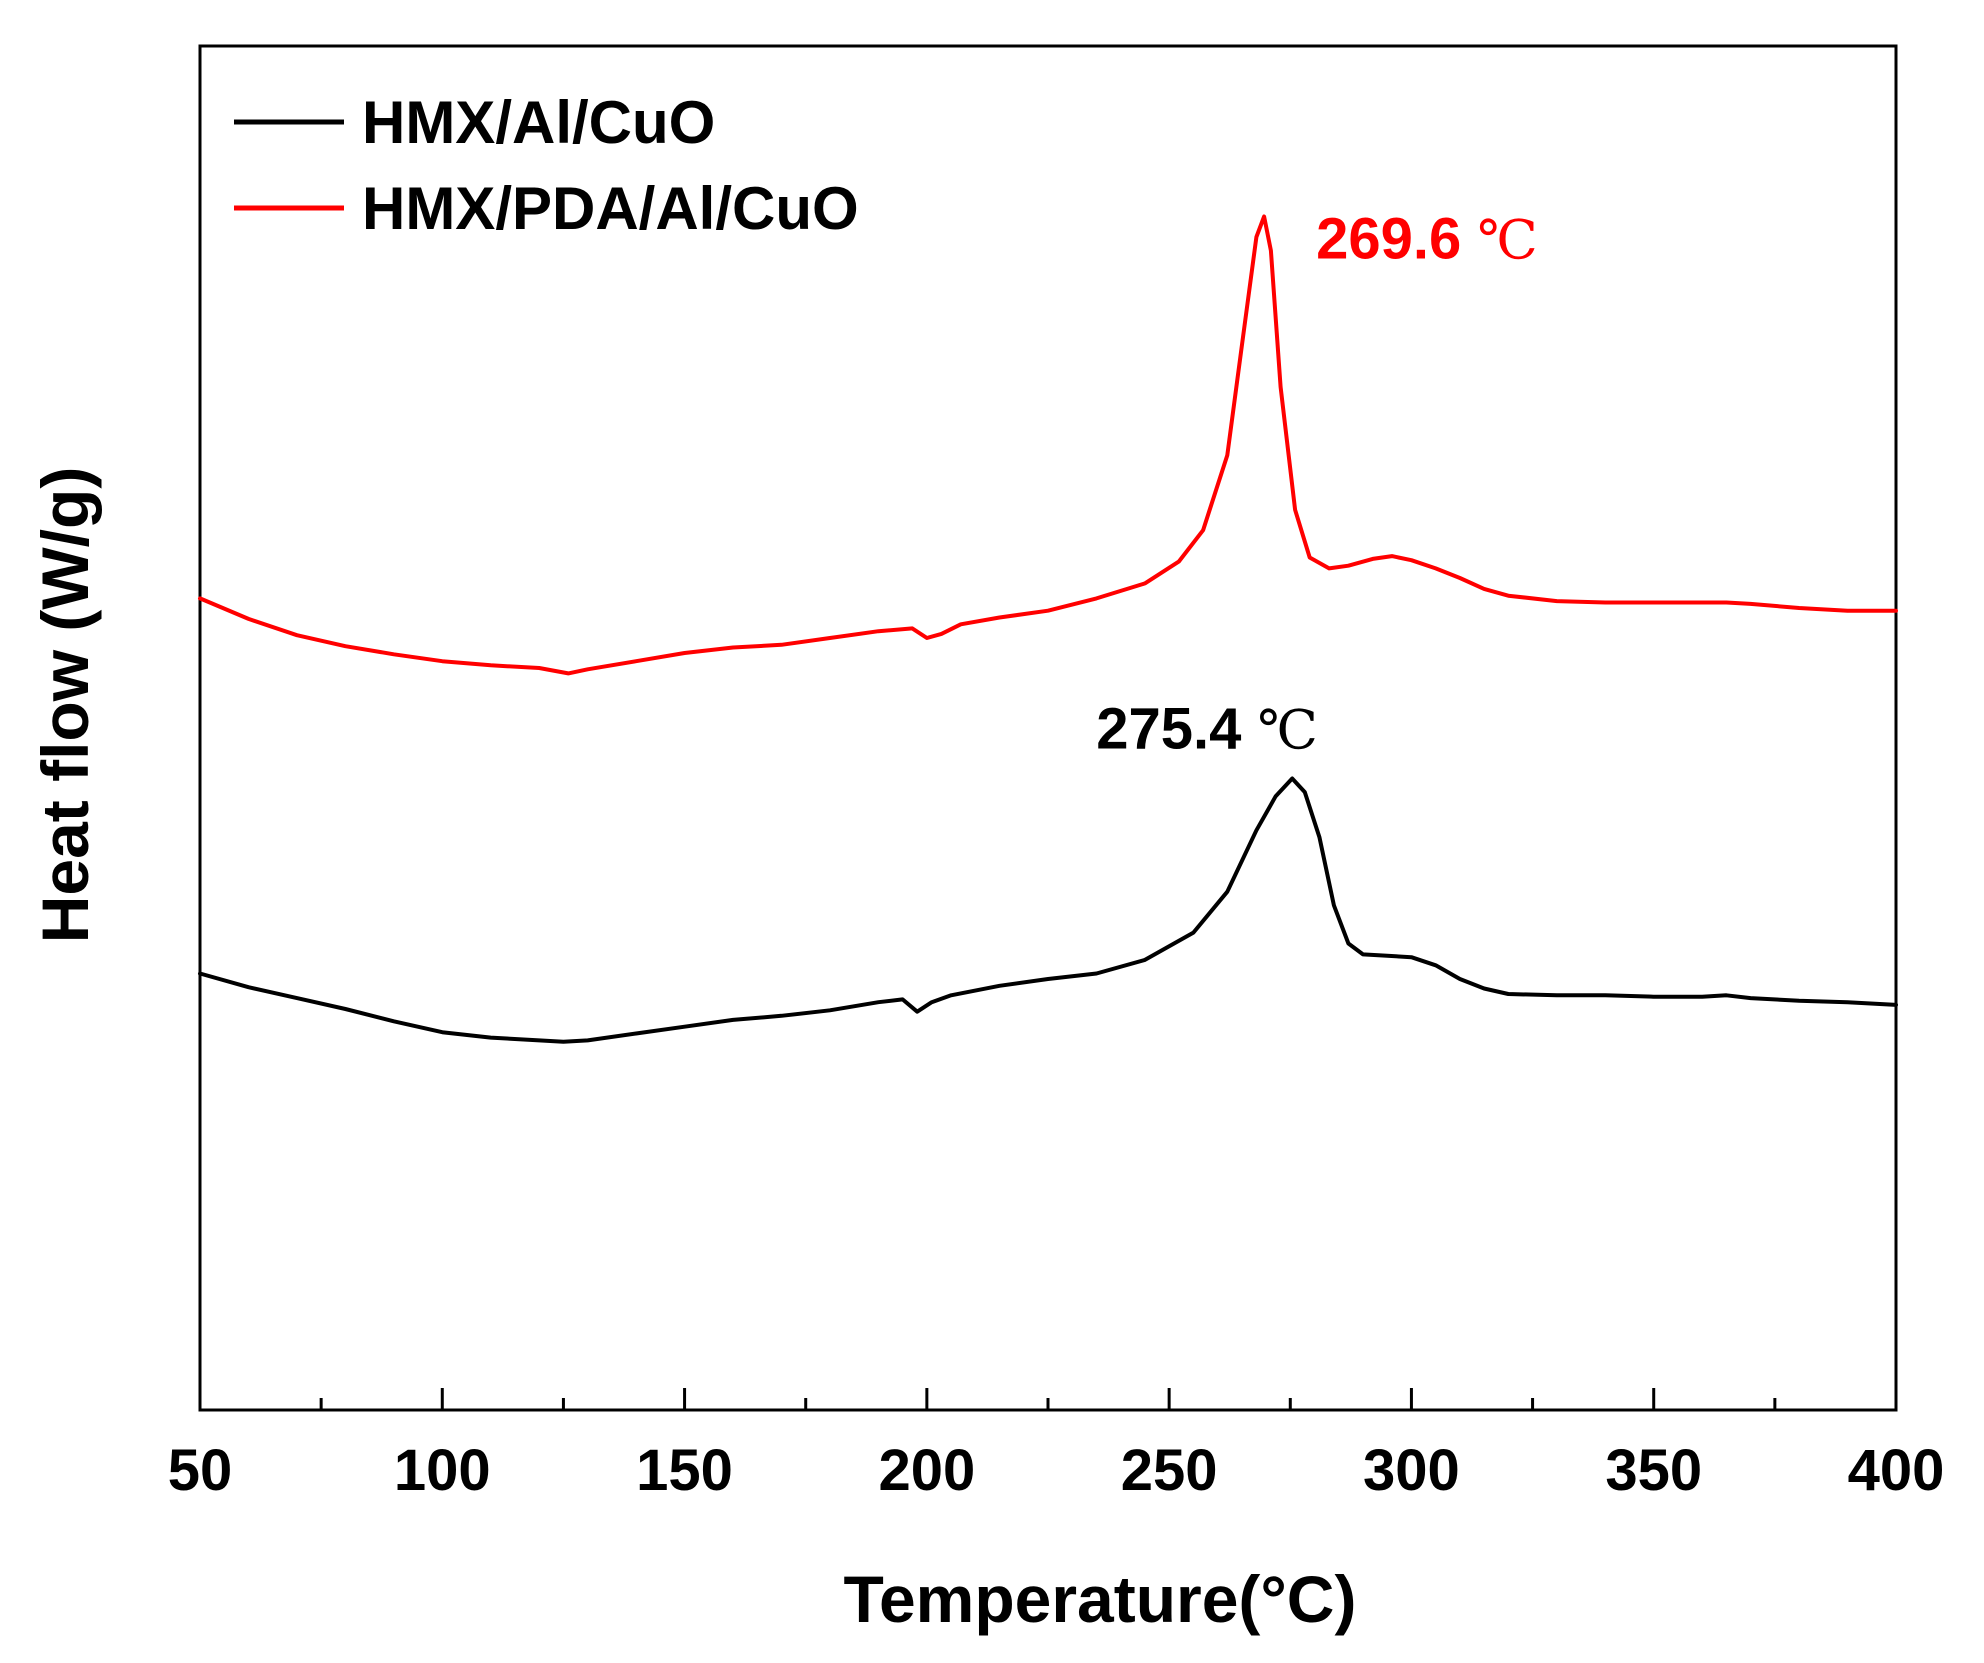  I want to click on x-tick-label: 150, so click(684, 1470).